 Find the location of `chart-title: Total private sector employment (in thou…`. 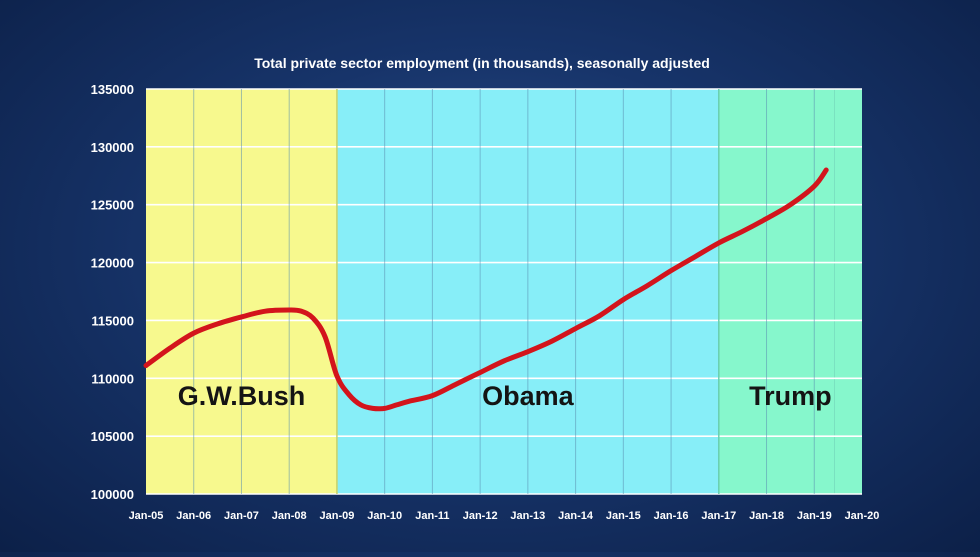

chart-title: Total private sector employment (in thou… is located at coordinates (482, 63).